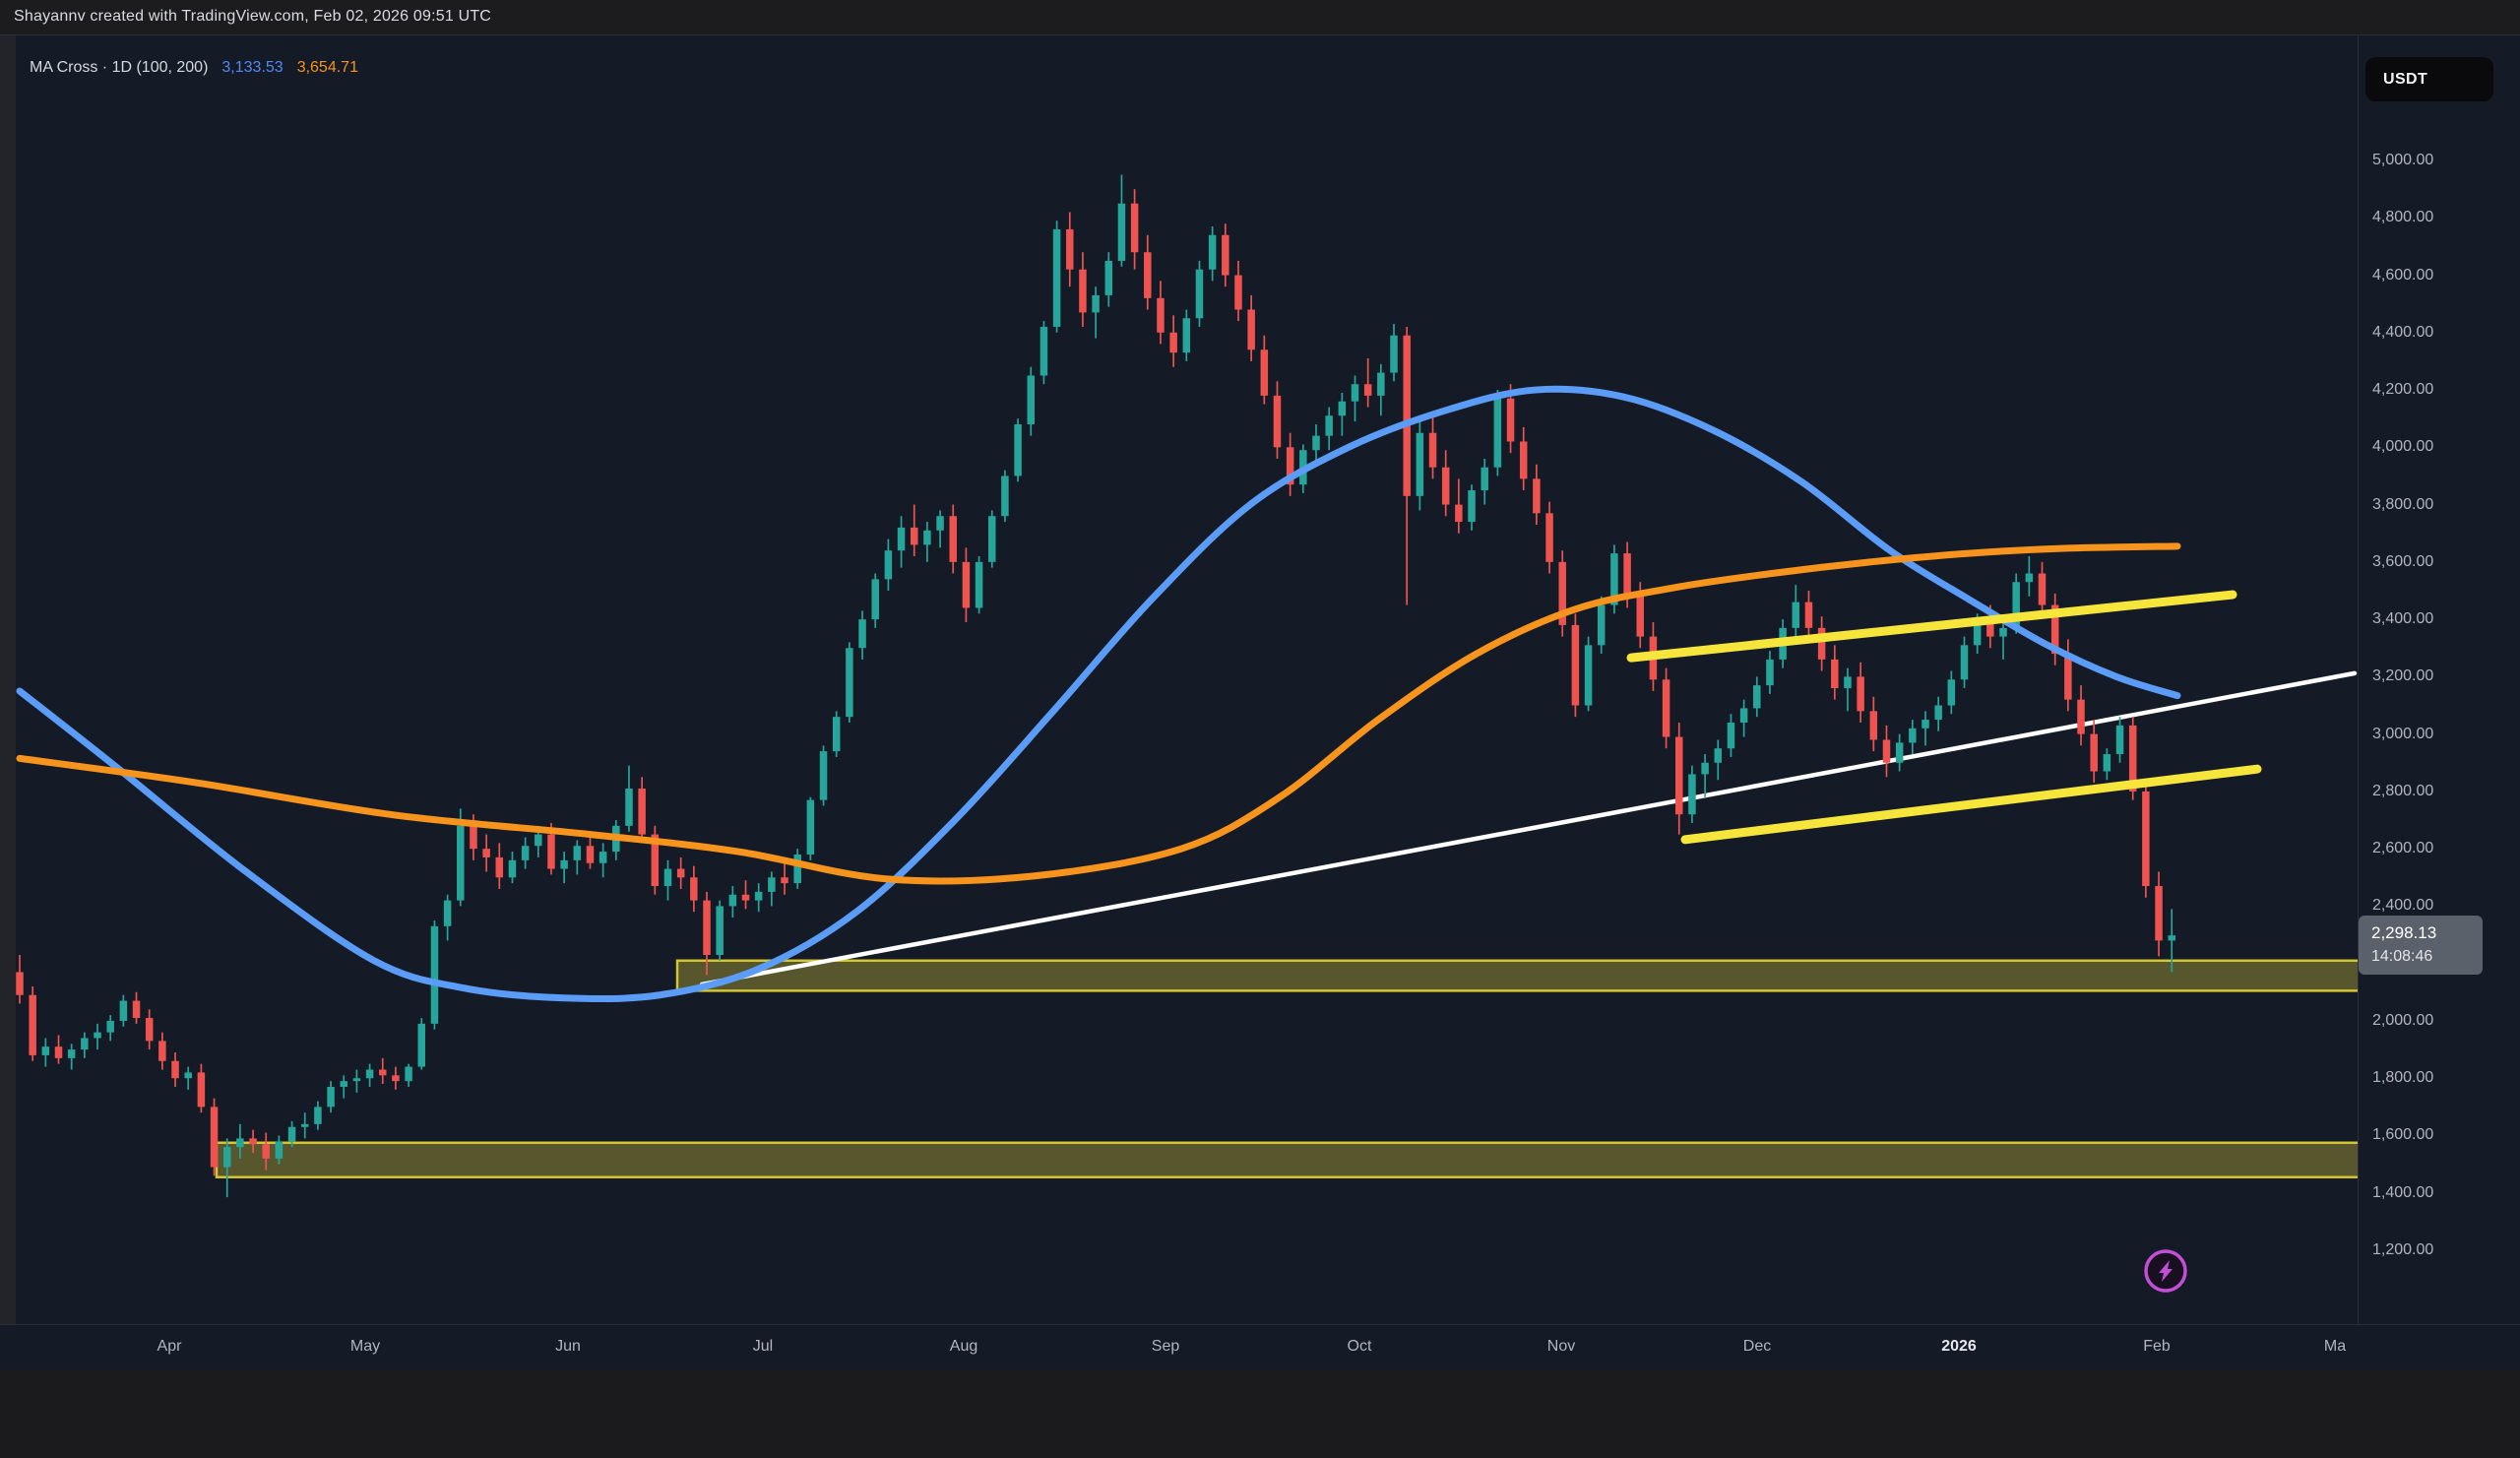 This screenshot has height=1458, width=2520. What do you see at coordinates (327, 67) in the screenshot?
I see `ma200-value: 3,654.71` at bounding box center [327, 67].